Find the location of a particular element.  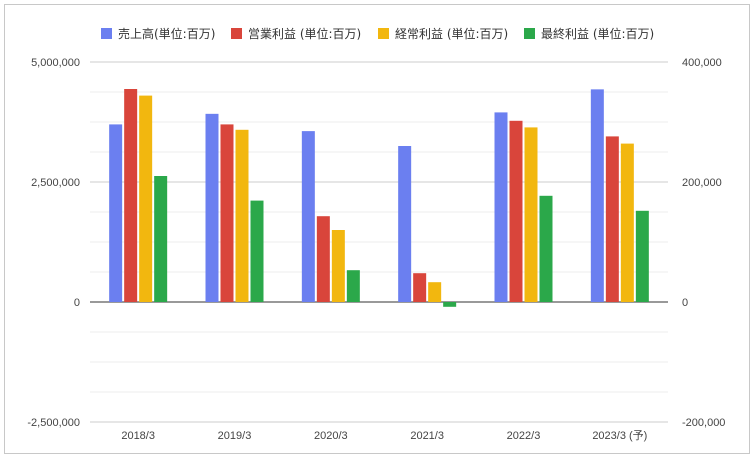

left-axis-tick-label: -2,500,000 is located at coordinates (53, 423).